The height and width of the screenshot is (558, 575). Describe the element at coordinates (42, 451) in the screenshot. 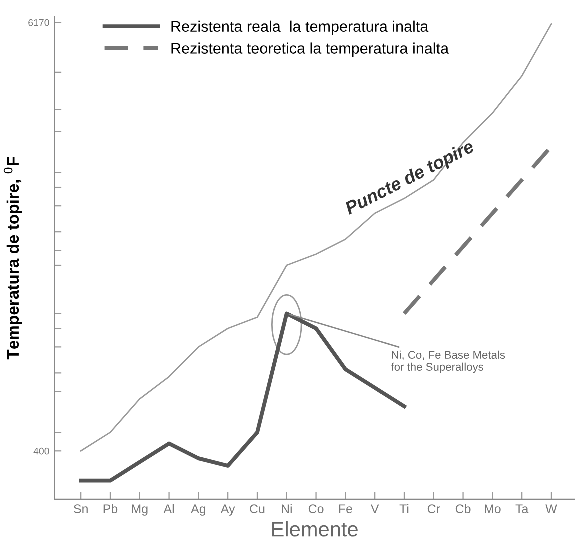

I see `y-tick-label: 400` at that location.